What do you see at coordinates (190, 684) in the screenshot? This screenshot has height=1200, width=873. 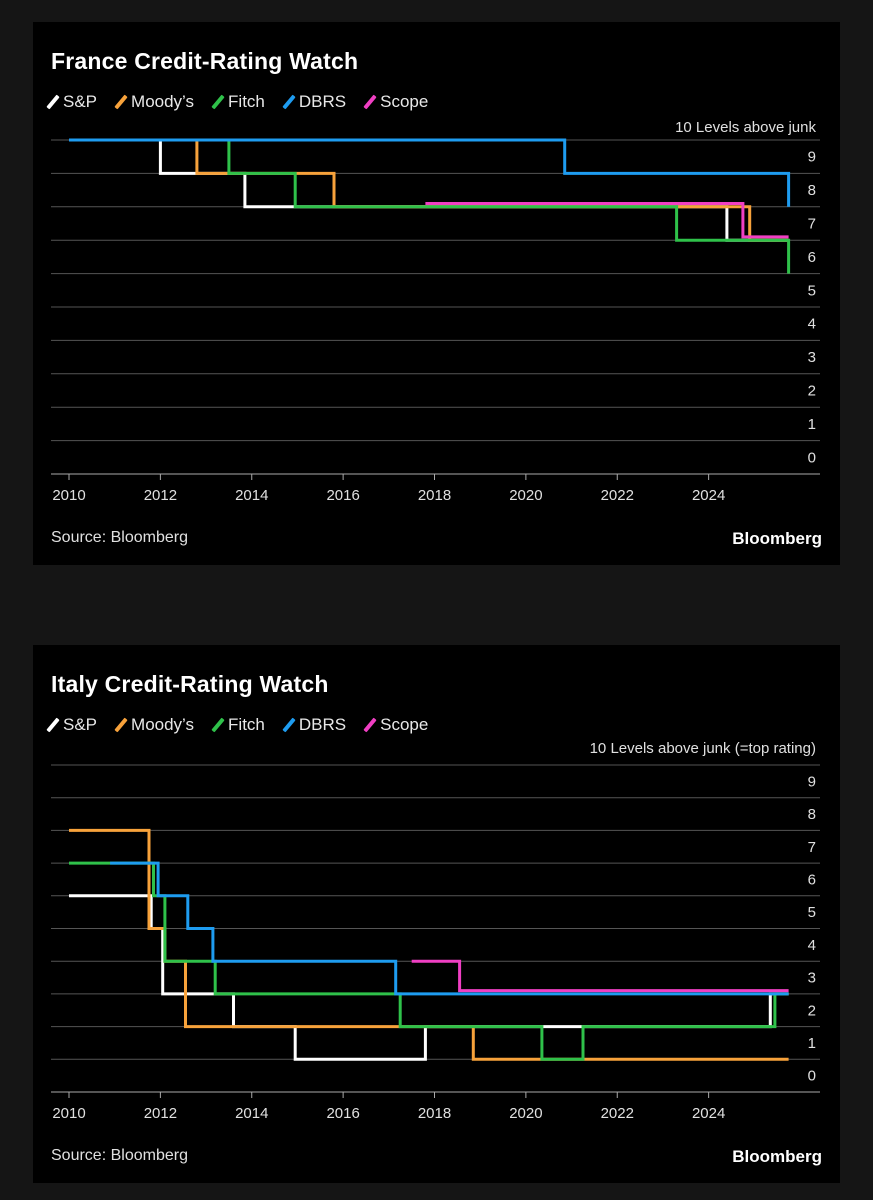 I see `chart-title: Italy Credit-Rating Watch` at bounding box center [190, 684].